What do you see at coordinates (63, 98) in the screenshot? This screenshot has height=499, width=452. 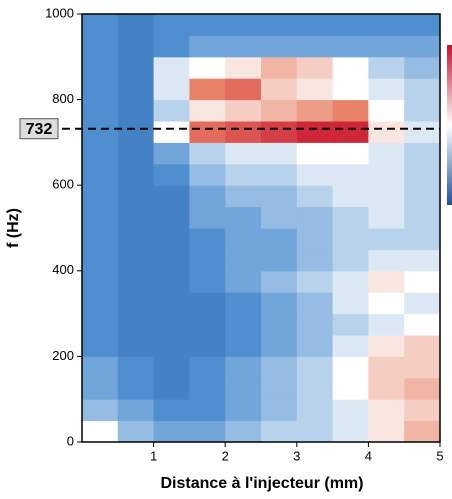 I see `y-tick-label: 800` at bounding box center [63, 98].